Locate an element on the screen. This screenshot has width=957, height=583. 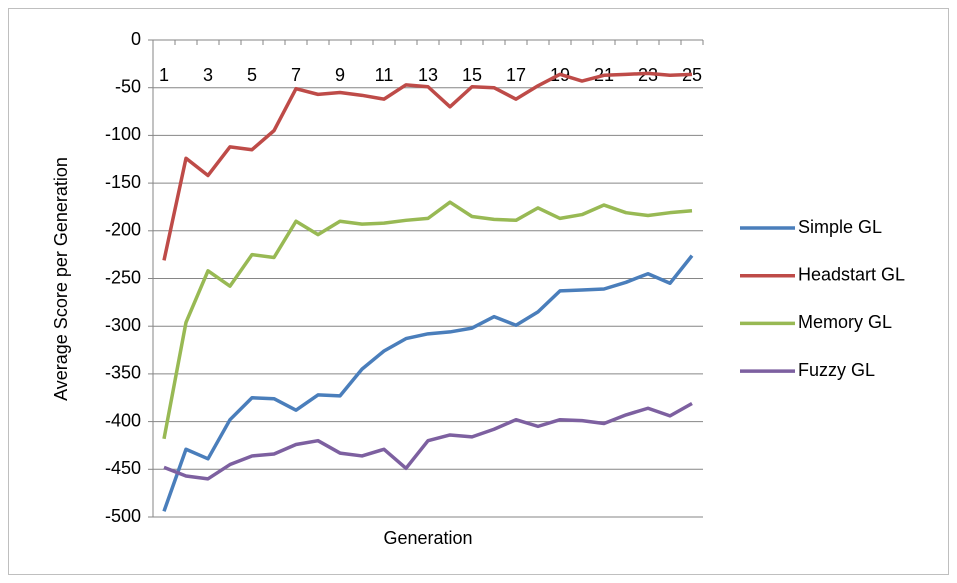
legend-label: Fuzzy GL is located at coordinates (836, 370).